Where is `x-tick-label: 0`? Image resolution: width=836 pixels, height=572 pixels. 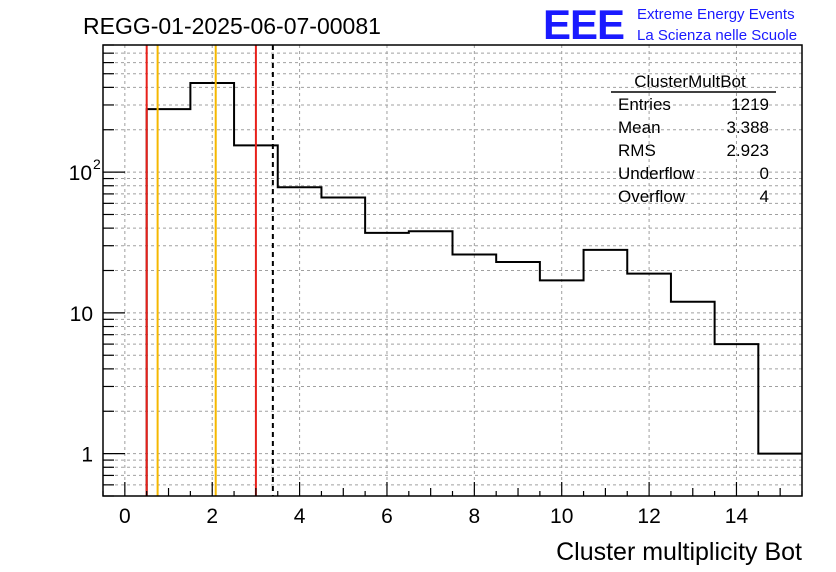 x-tick-label: 0 is located at coordinates (125, 516).